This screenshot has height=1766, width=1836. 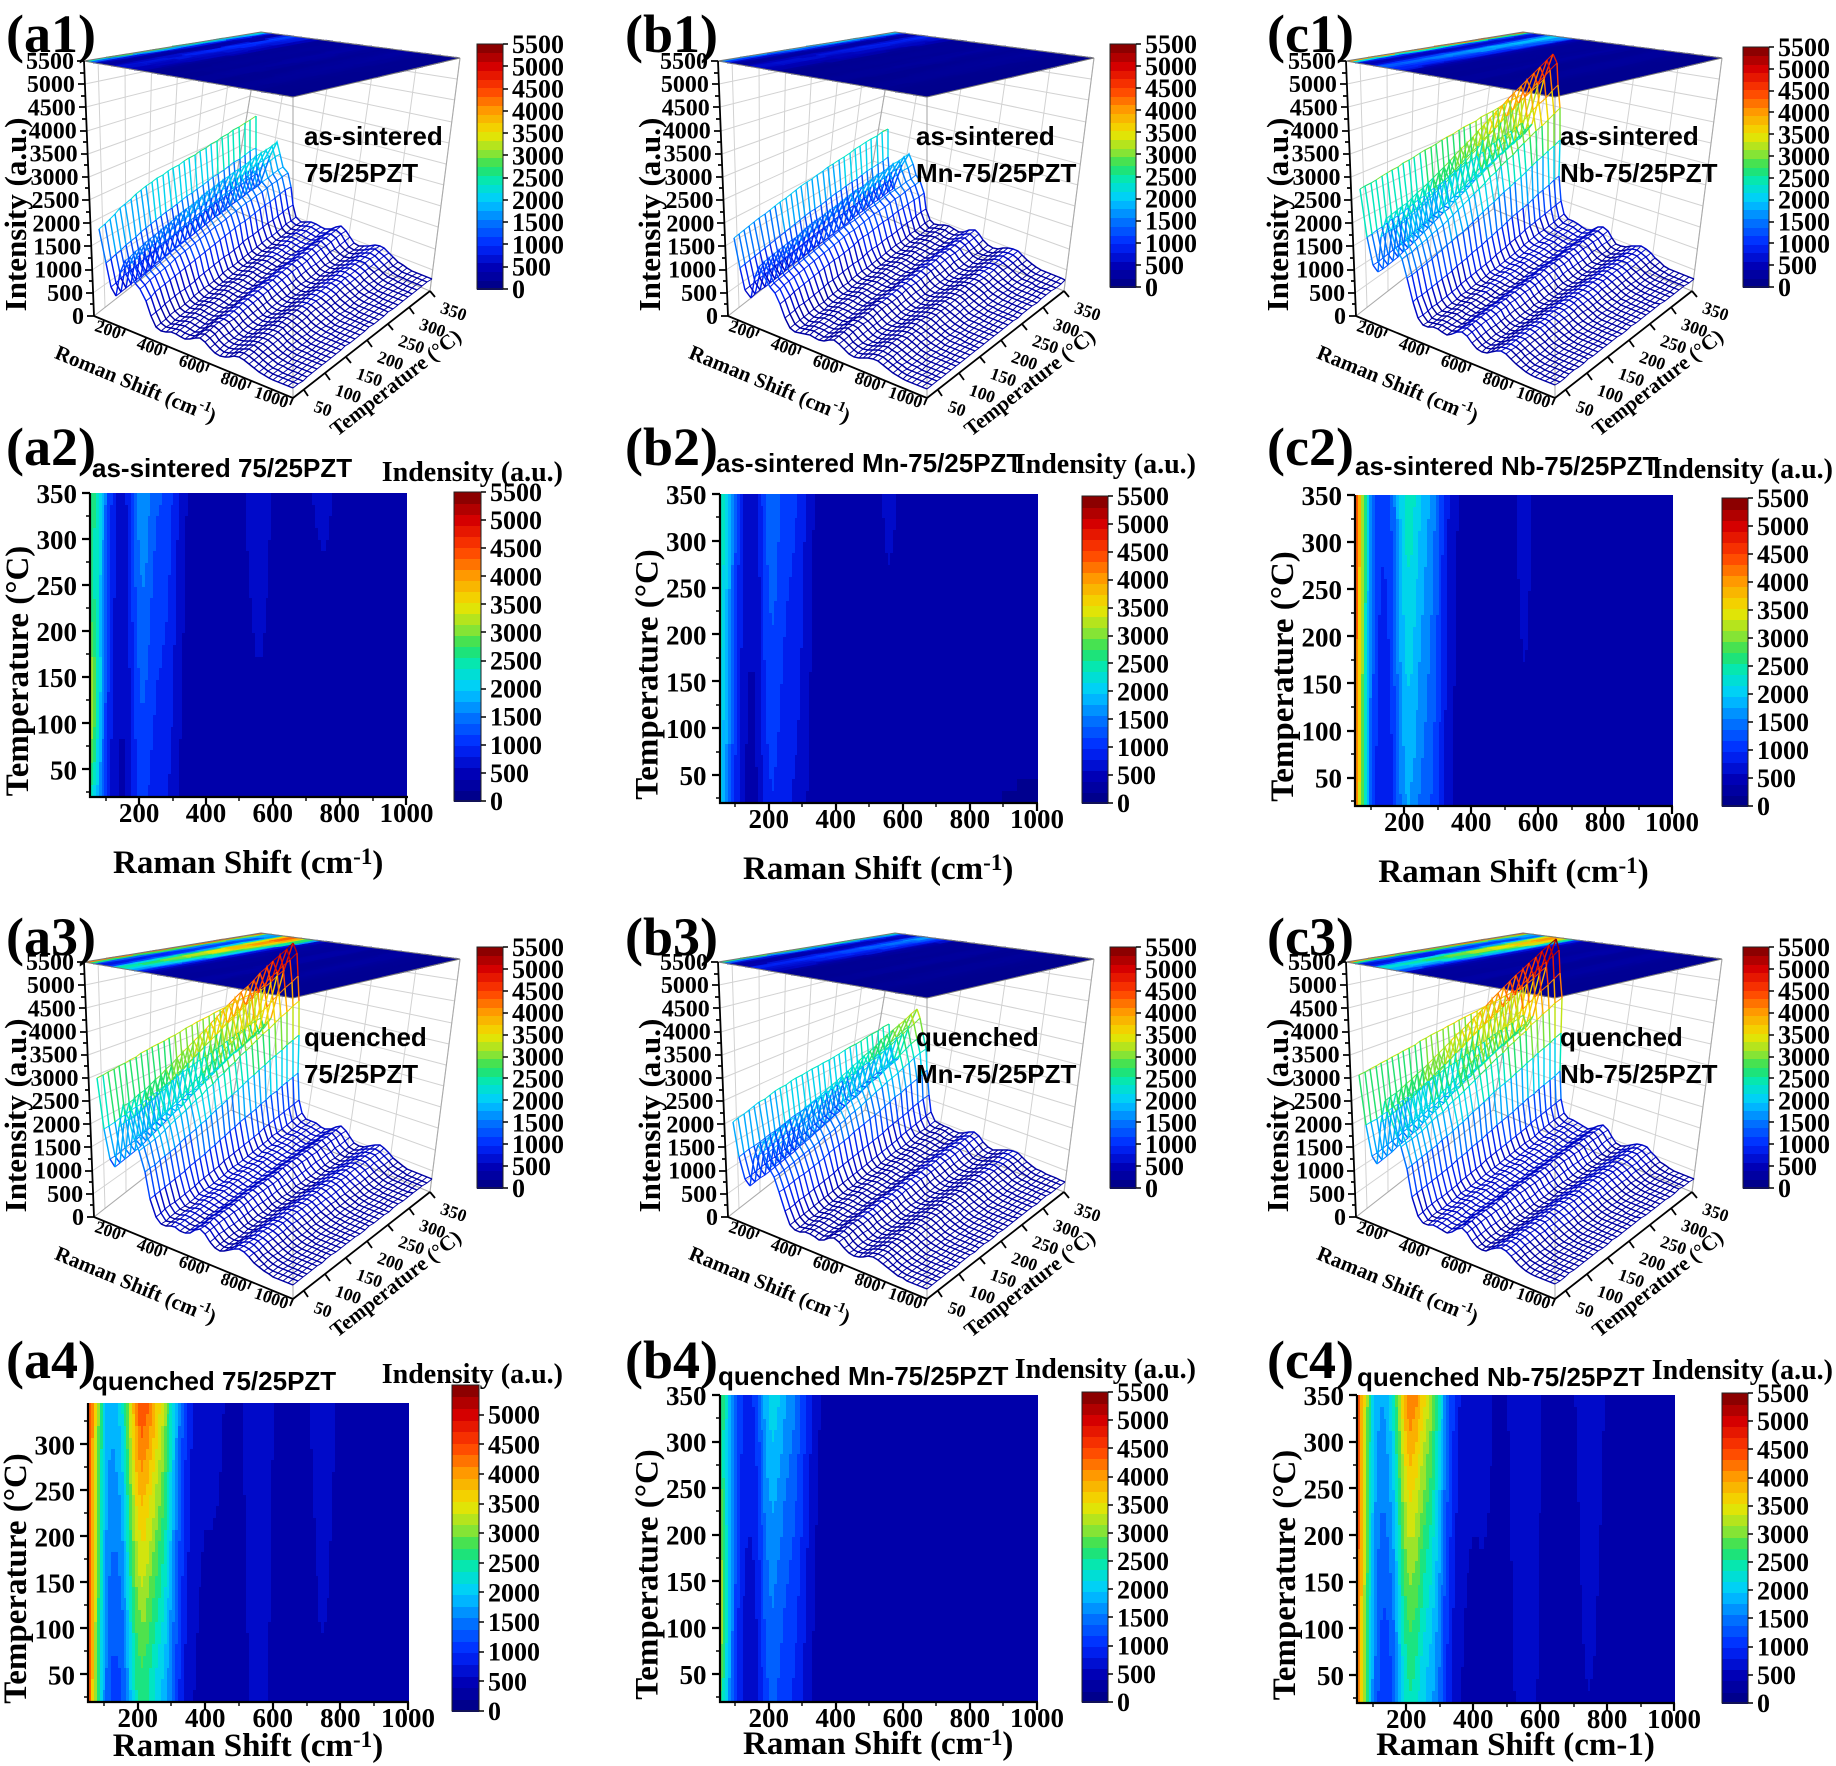 I want to click on svg-text: as-sintered 75/25PZT, so click(x=222, y=468).